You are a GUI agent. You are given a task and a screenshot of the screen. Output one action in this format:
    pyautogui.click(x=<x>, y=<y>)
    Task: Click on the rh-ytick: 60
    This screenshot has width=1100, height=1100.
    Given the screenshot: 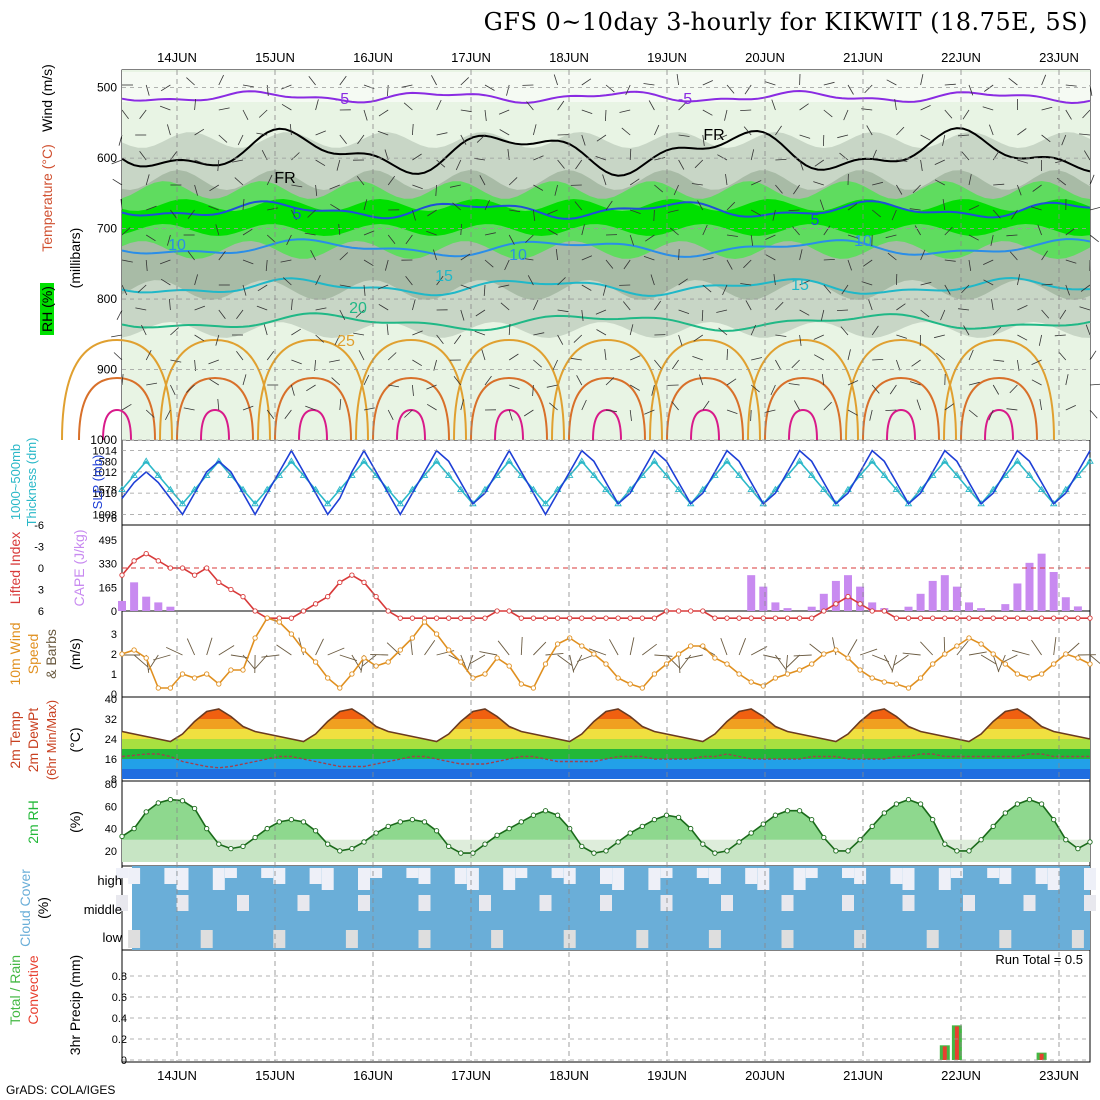 What is the action you would take?
    pyautogui.click(x=111, y=807)
    